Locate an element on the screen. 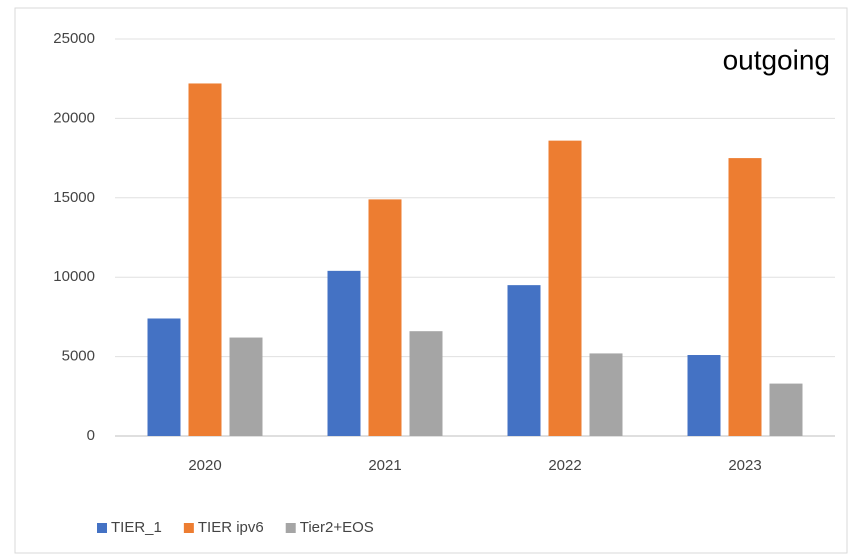 This screenshot has width=849, height=555. x-tick-label: 2021 is located at coordinates (384, 465).